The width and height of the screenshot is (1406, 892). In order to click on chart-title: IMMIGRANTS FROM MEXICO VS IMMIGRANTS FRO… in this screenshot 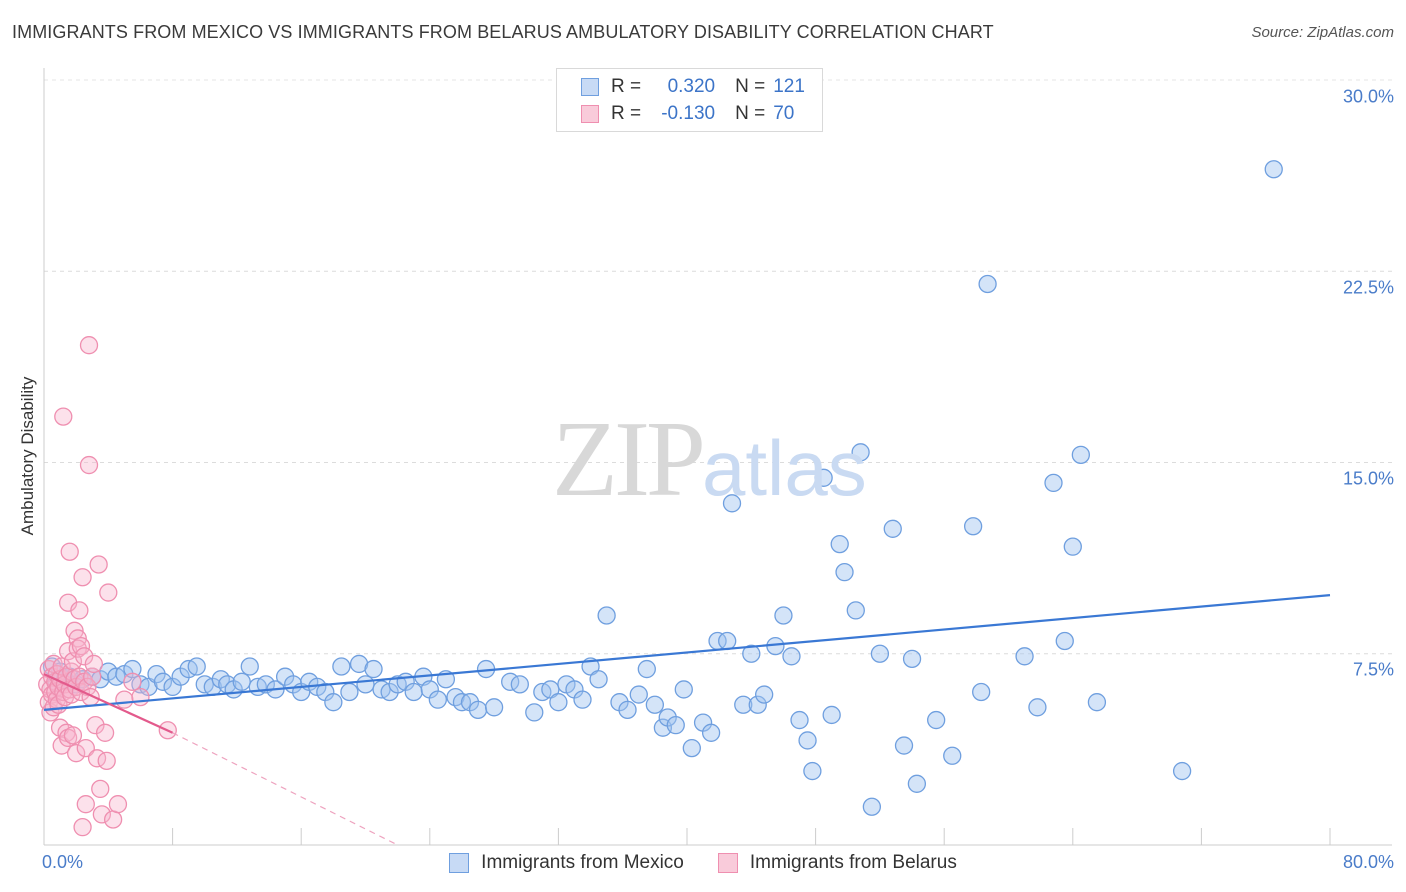, I will do `click(503, 32)`.